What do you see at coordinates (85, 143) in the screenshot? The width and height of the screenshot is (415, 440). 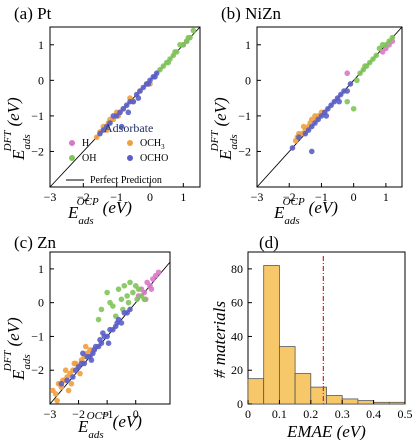 I see `legend-label-h: H` at bounding box center [85, 143].